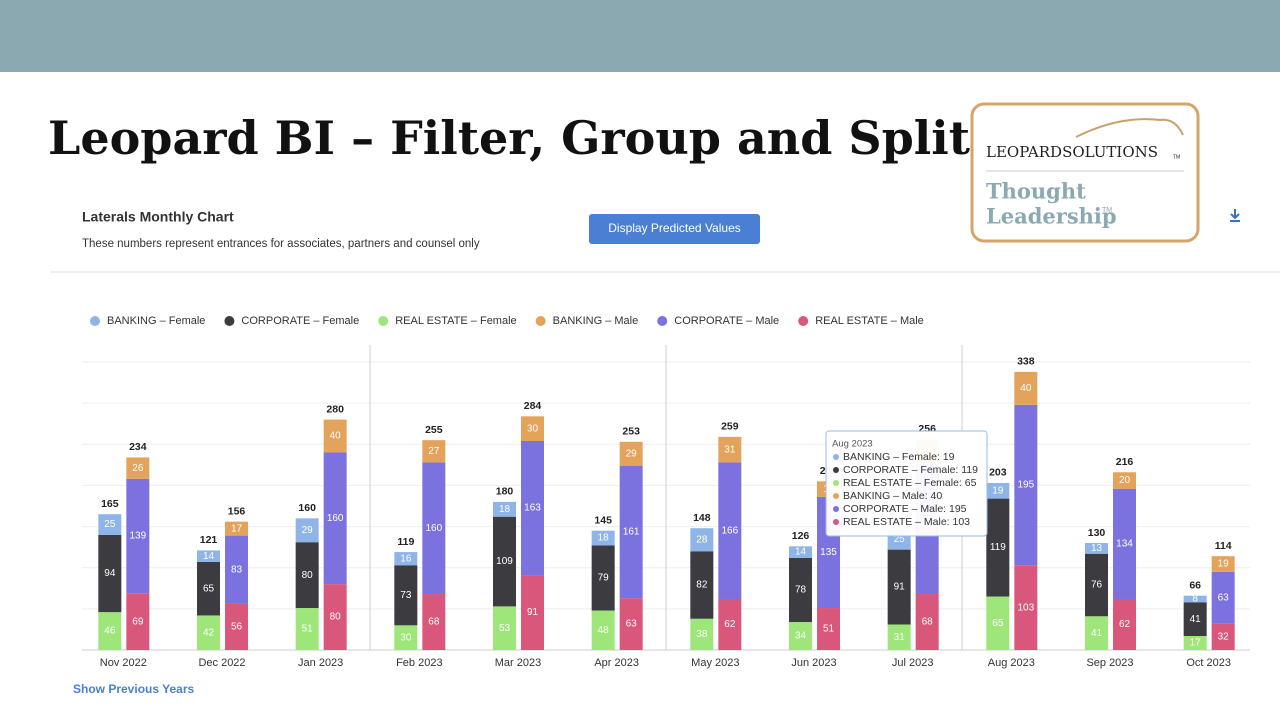 The height and width of the screenshot is (725, 1280). What do you see at coordinates (1107, 210) in the screenshot?
I see `logo-tm2: TM` at bounding box center [1107, 210].